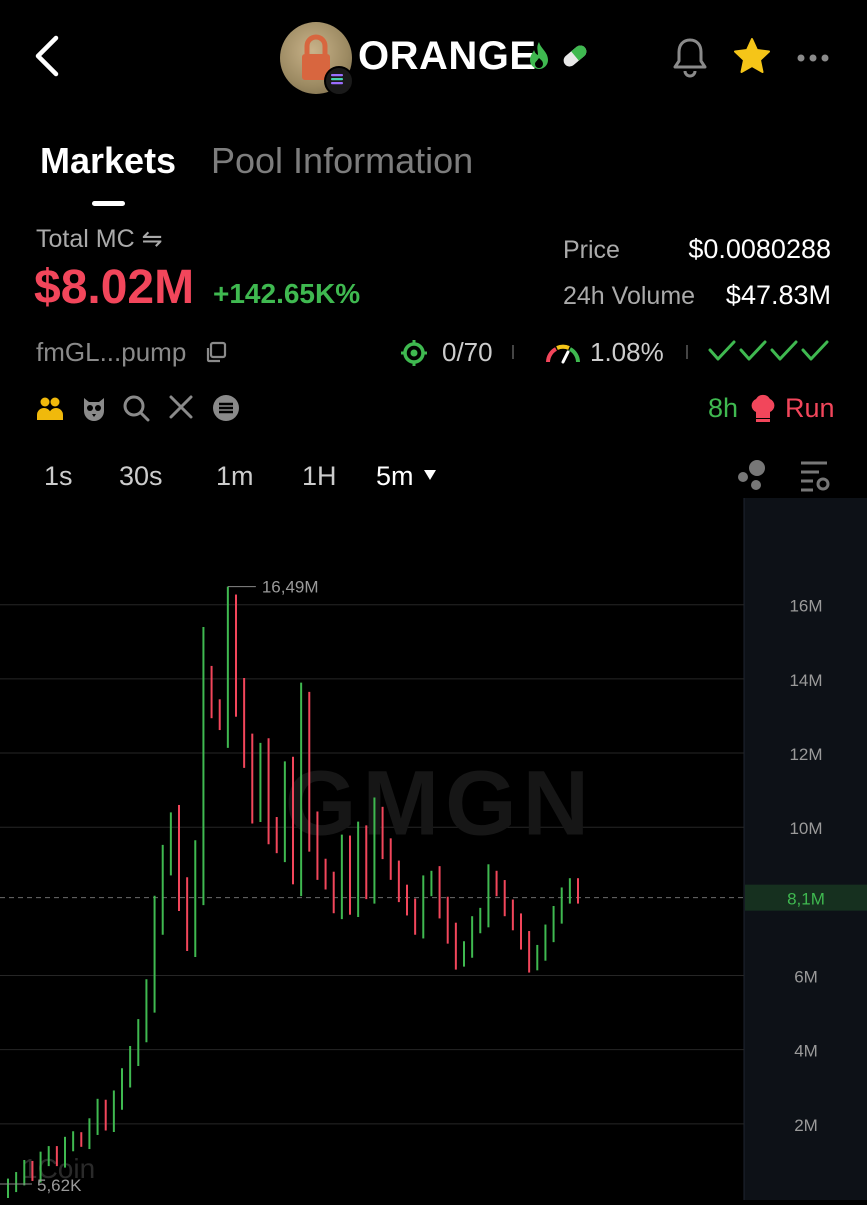 The image size is (867, 1205). What do you see at coordinates (58, 1168) in the screenshot?
I see `watermark-corner: 1Coin` at bounding box center [58, 1168].